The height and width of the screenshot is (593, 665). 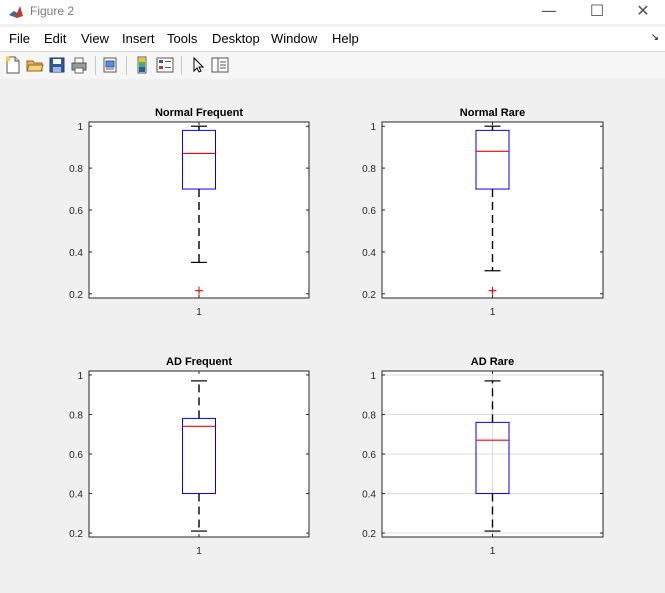 What do you see at coordinates (79, 65) in the screenshot?
I see `print-icon` at bounding box center [79, 65].